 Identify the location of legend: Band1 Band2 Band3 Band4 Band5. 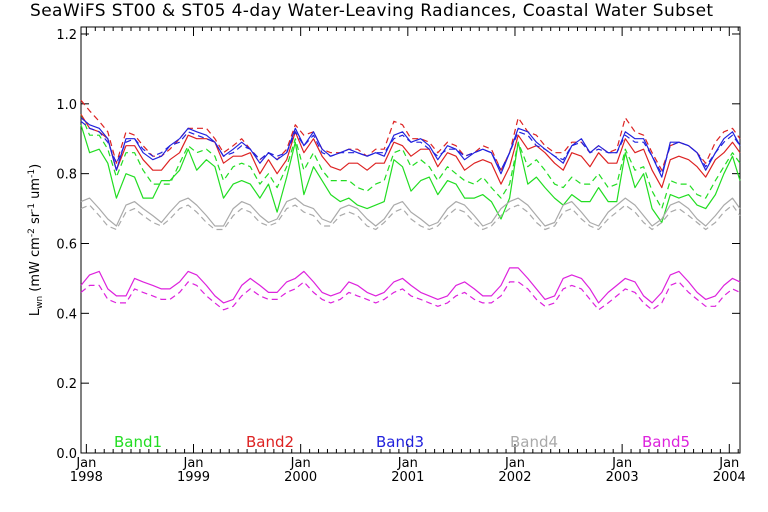
(402, 442).